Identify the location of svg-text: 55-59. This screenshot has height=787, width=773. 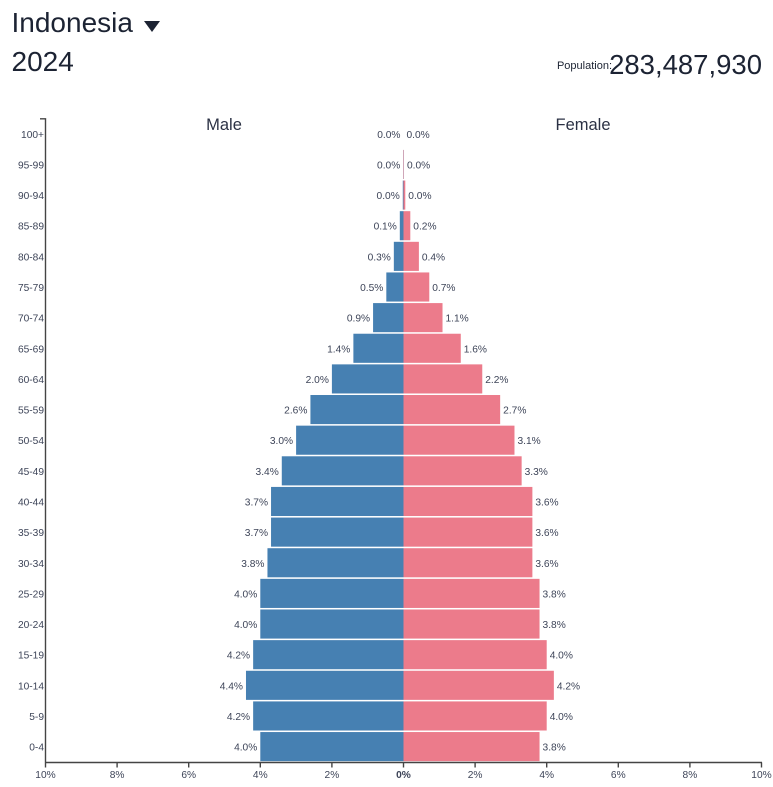
(31, 411).